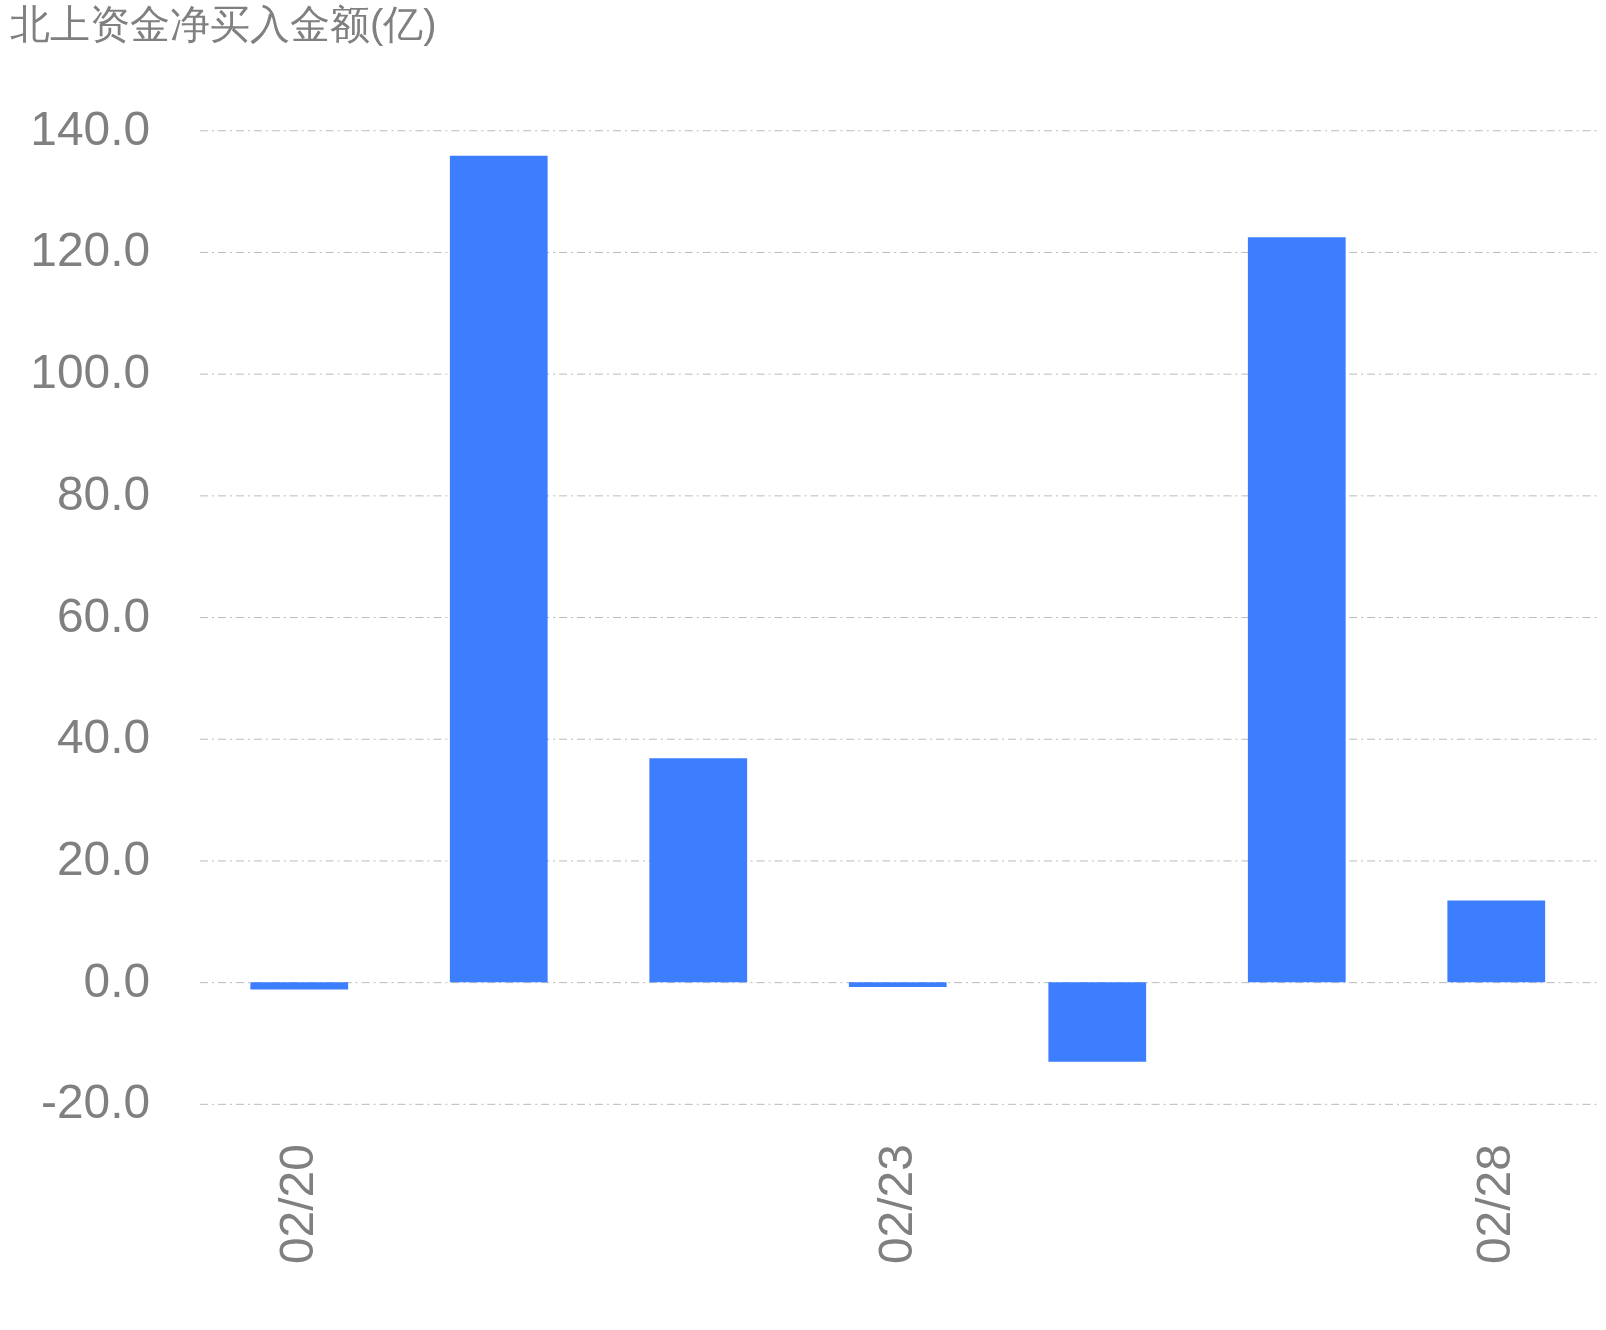 This screenshot has width=1606, height=1330. What do you see at coordinates (103, 493) in the screenshot?
I see `y-tick-label: 80.0` at bounding box center [103, 493].